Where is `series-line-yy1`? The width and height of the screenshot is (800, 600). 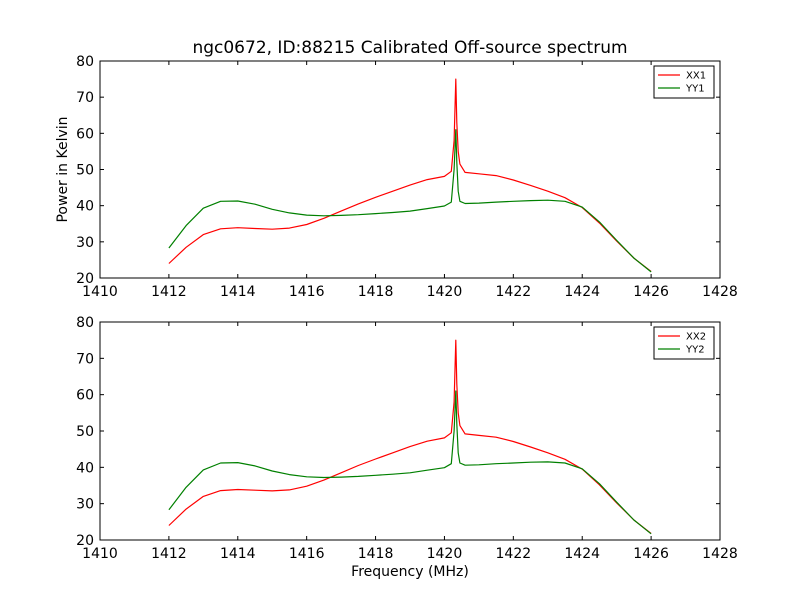
series-line-yy1 is located at coordinates (410, 201).